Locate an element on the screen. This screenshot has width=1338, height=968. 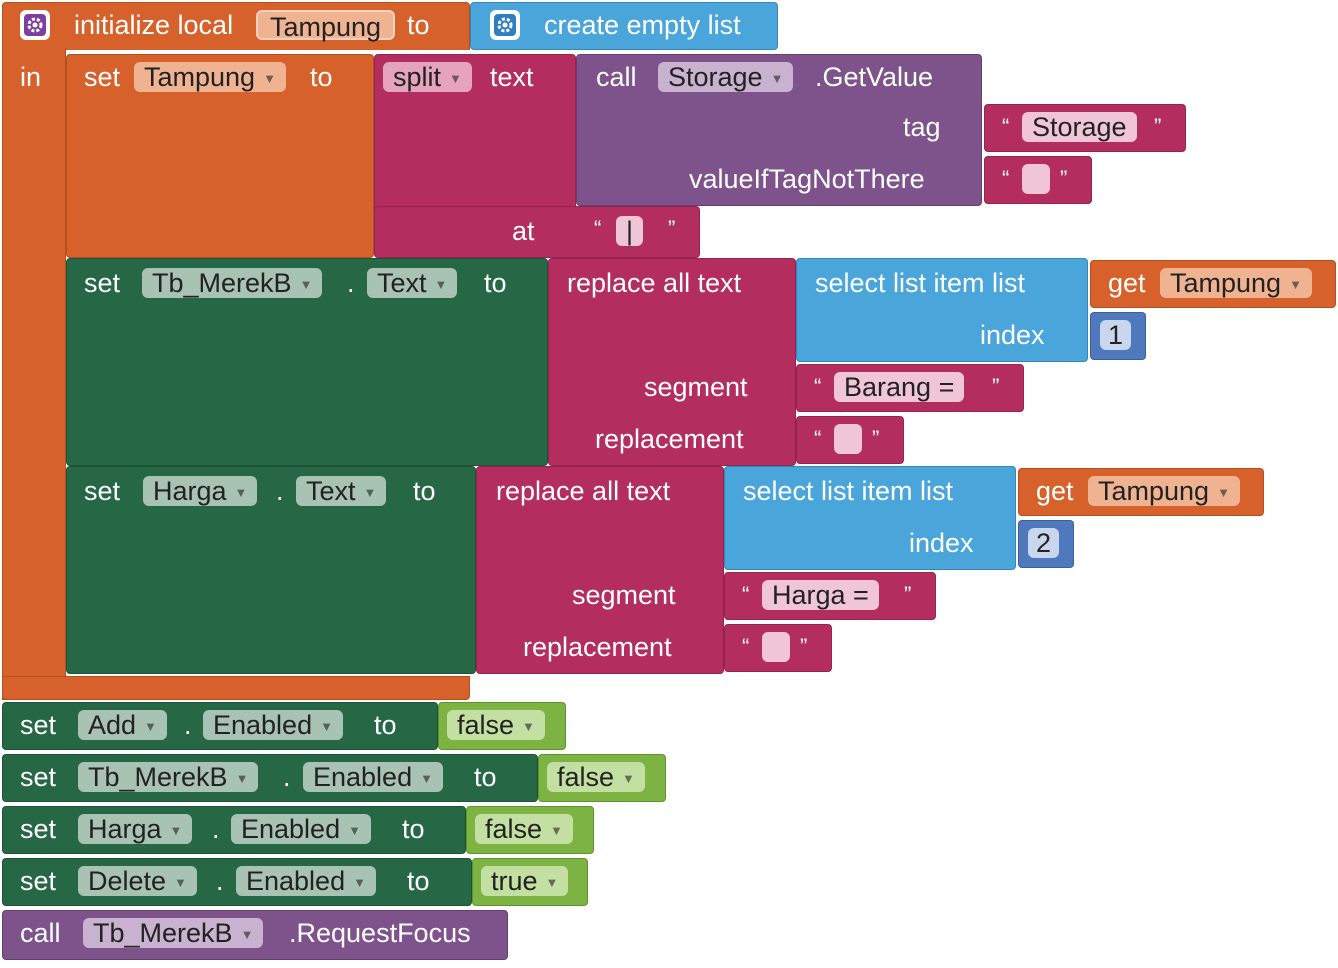
split-dropdown: split ▼ is located at coordinates (427, 77).